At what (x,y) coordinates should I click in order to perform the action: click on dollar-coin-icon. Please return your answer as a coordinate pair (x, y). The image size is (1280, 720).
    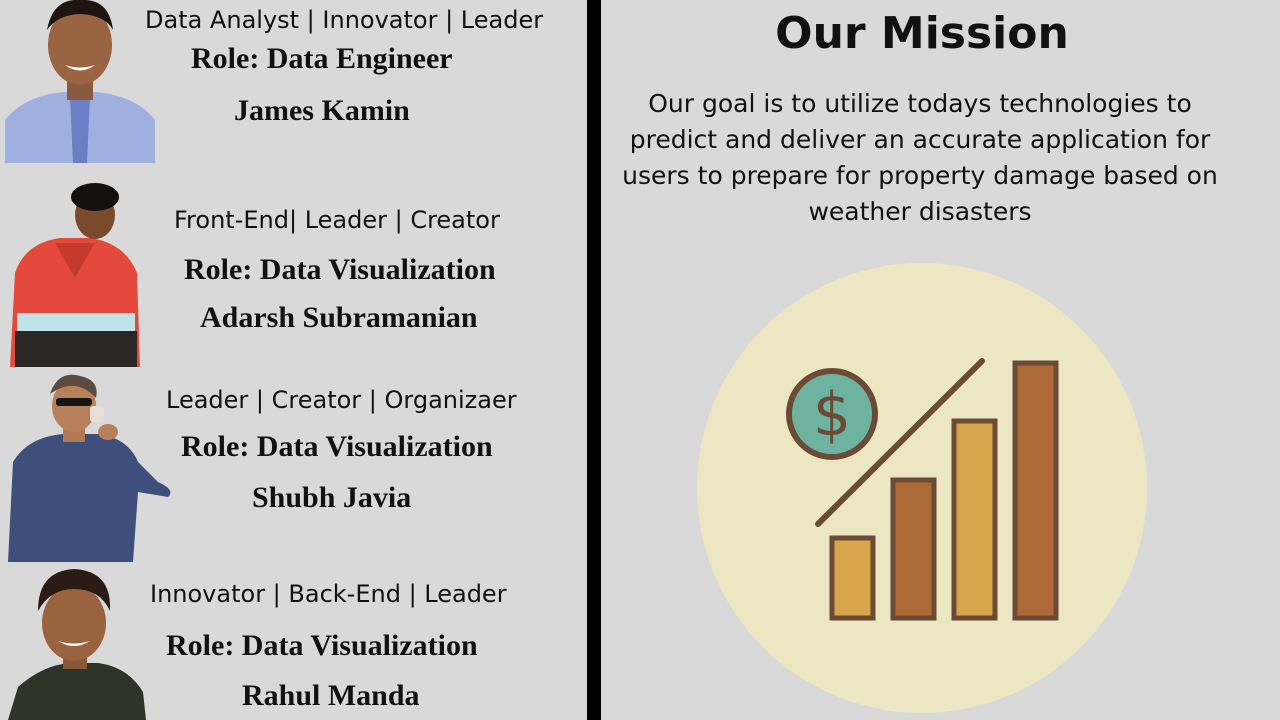
    Looking at the image, I should click on (832, 414).